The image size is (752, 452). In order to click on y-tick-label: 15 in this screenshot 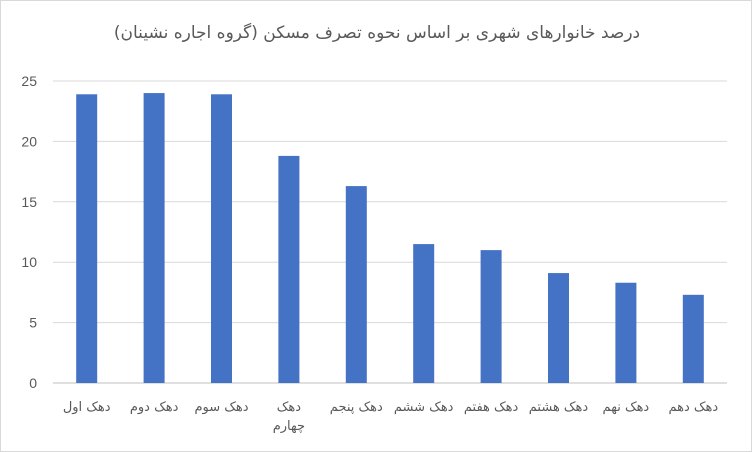, I will do `click(29, 202)`.